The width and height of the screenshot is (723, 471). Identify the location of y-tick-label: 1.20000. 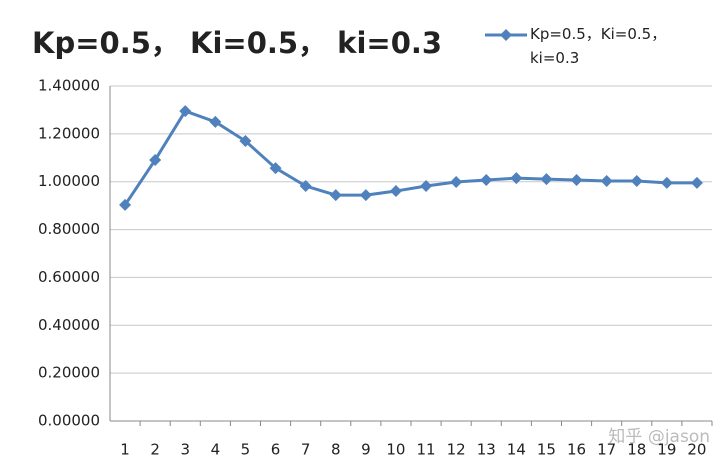
(69, 133).